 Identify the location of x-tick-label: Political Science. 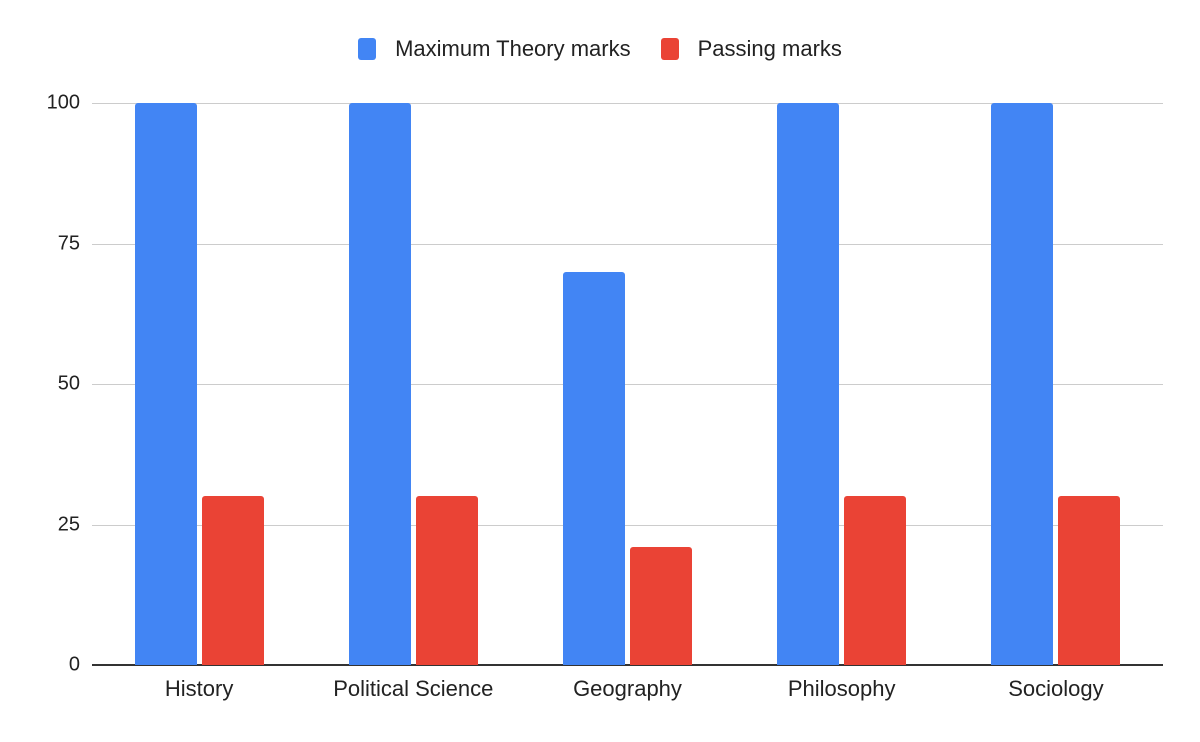
(413, 688).